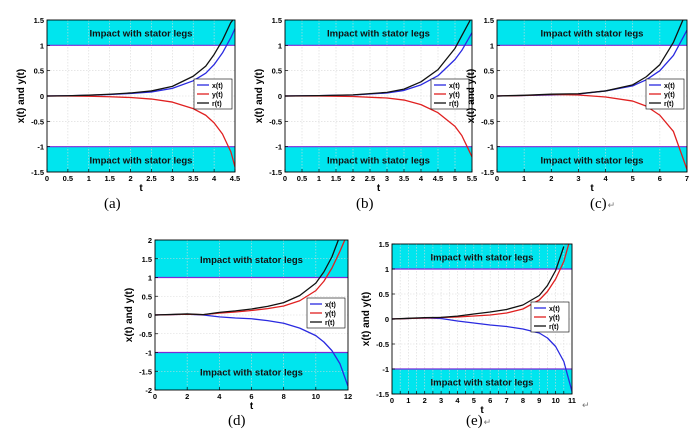 This screenshot has width=700, height=444. I want to click on ytick-label-b-6: 1.5, so click(277, 20).